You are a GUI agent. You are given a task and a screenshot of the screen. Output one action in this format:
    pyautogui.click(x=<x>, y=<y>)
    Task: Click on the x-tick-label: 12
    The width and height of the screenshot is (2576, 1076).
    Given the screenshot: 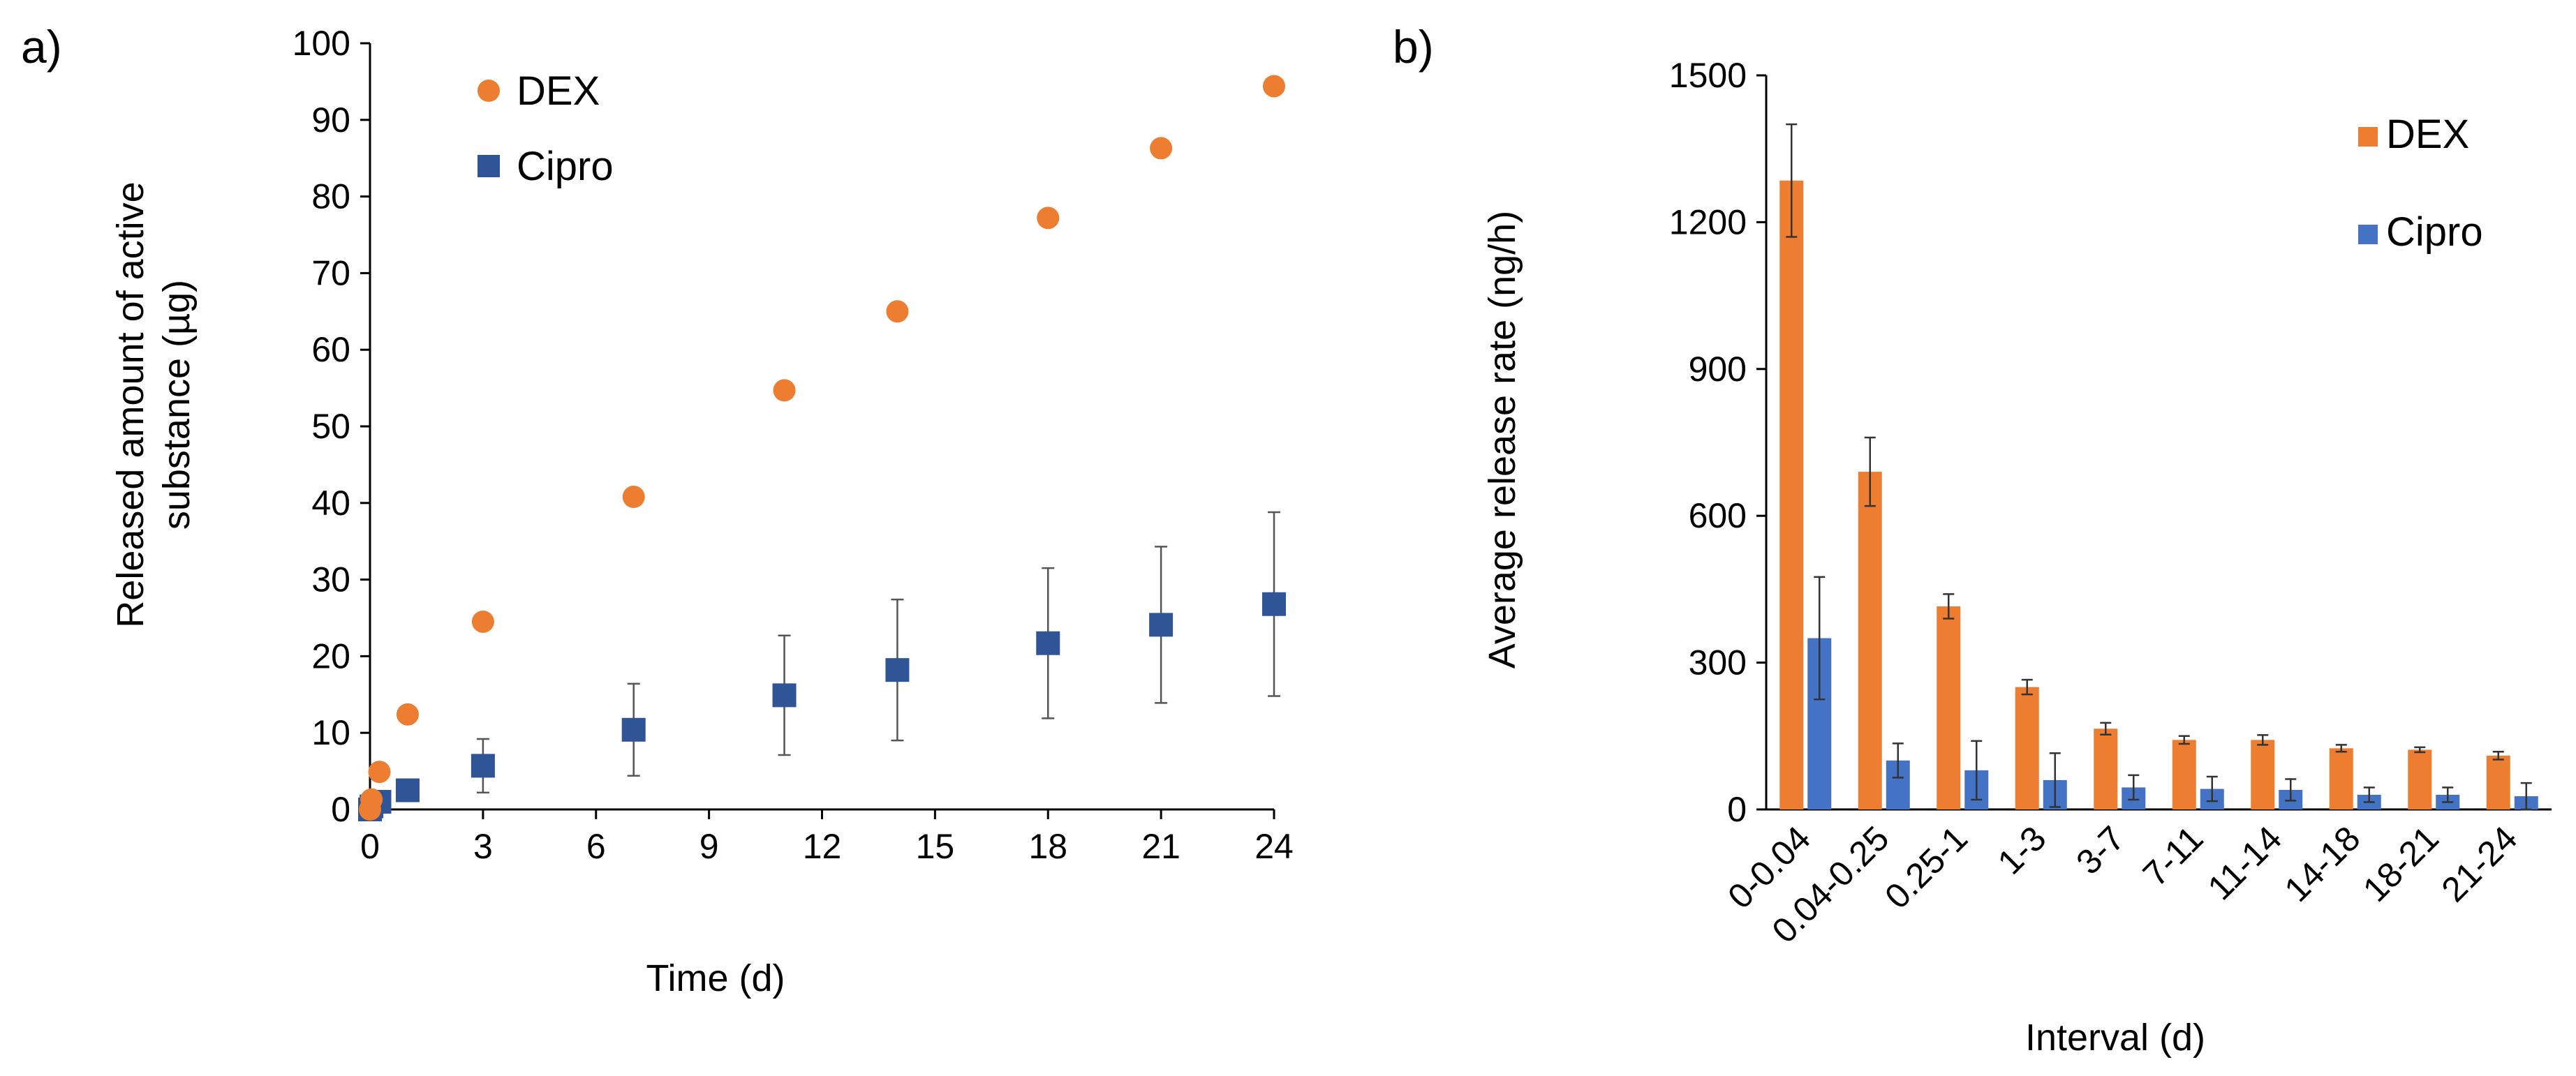 What is the action you would take?
    pyautogui.click(x=822, y=846)
    